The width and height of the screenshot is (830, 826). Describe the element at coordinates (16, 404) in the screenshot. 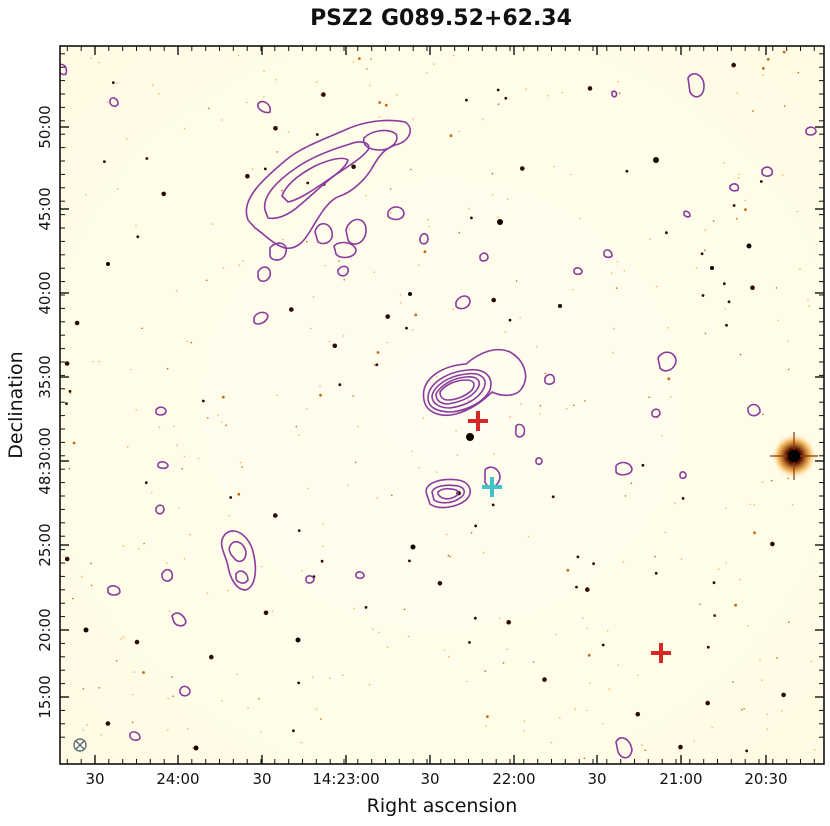

I see `y-axis-label: Declination` at that location.